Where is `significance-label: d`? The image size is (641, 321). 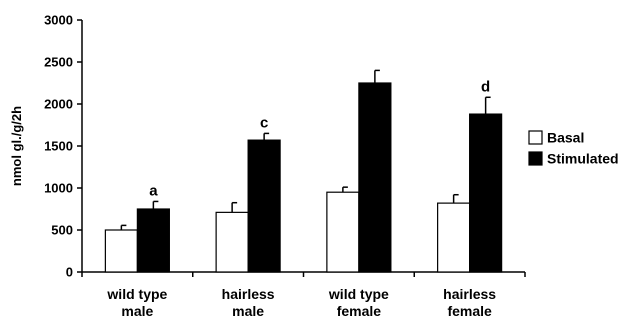 significance-label: d is located at coordinates (485, 86).